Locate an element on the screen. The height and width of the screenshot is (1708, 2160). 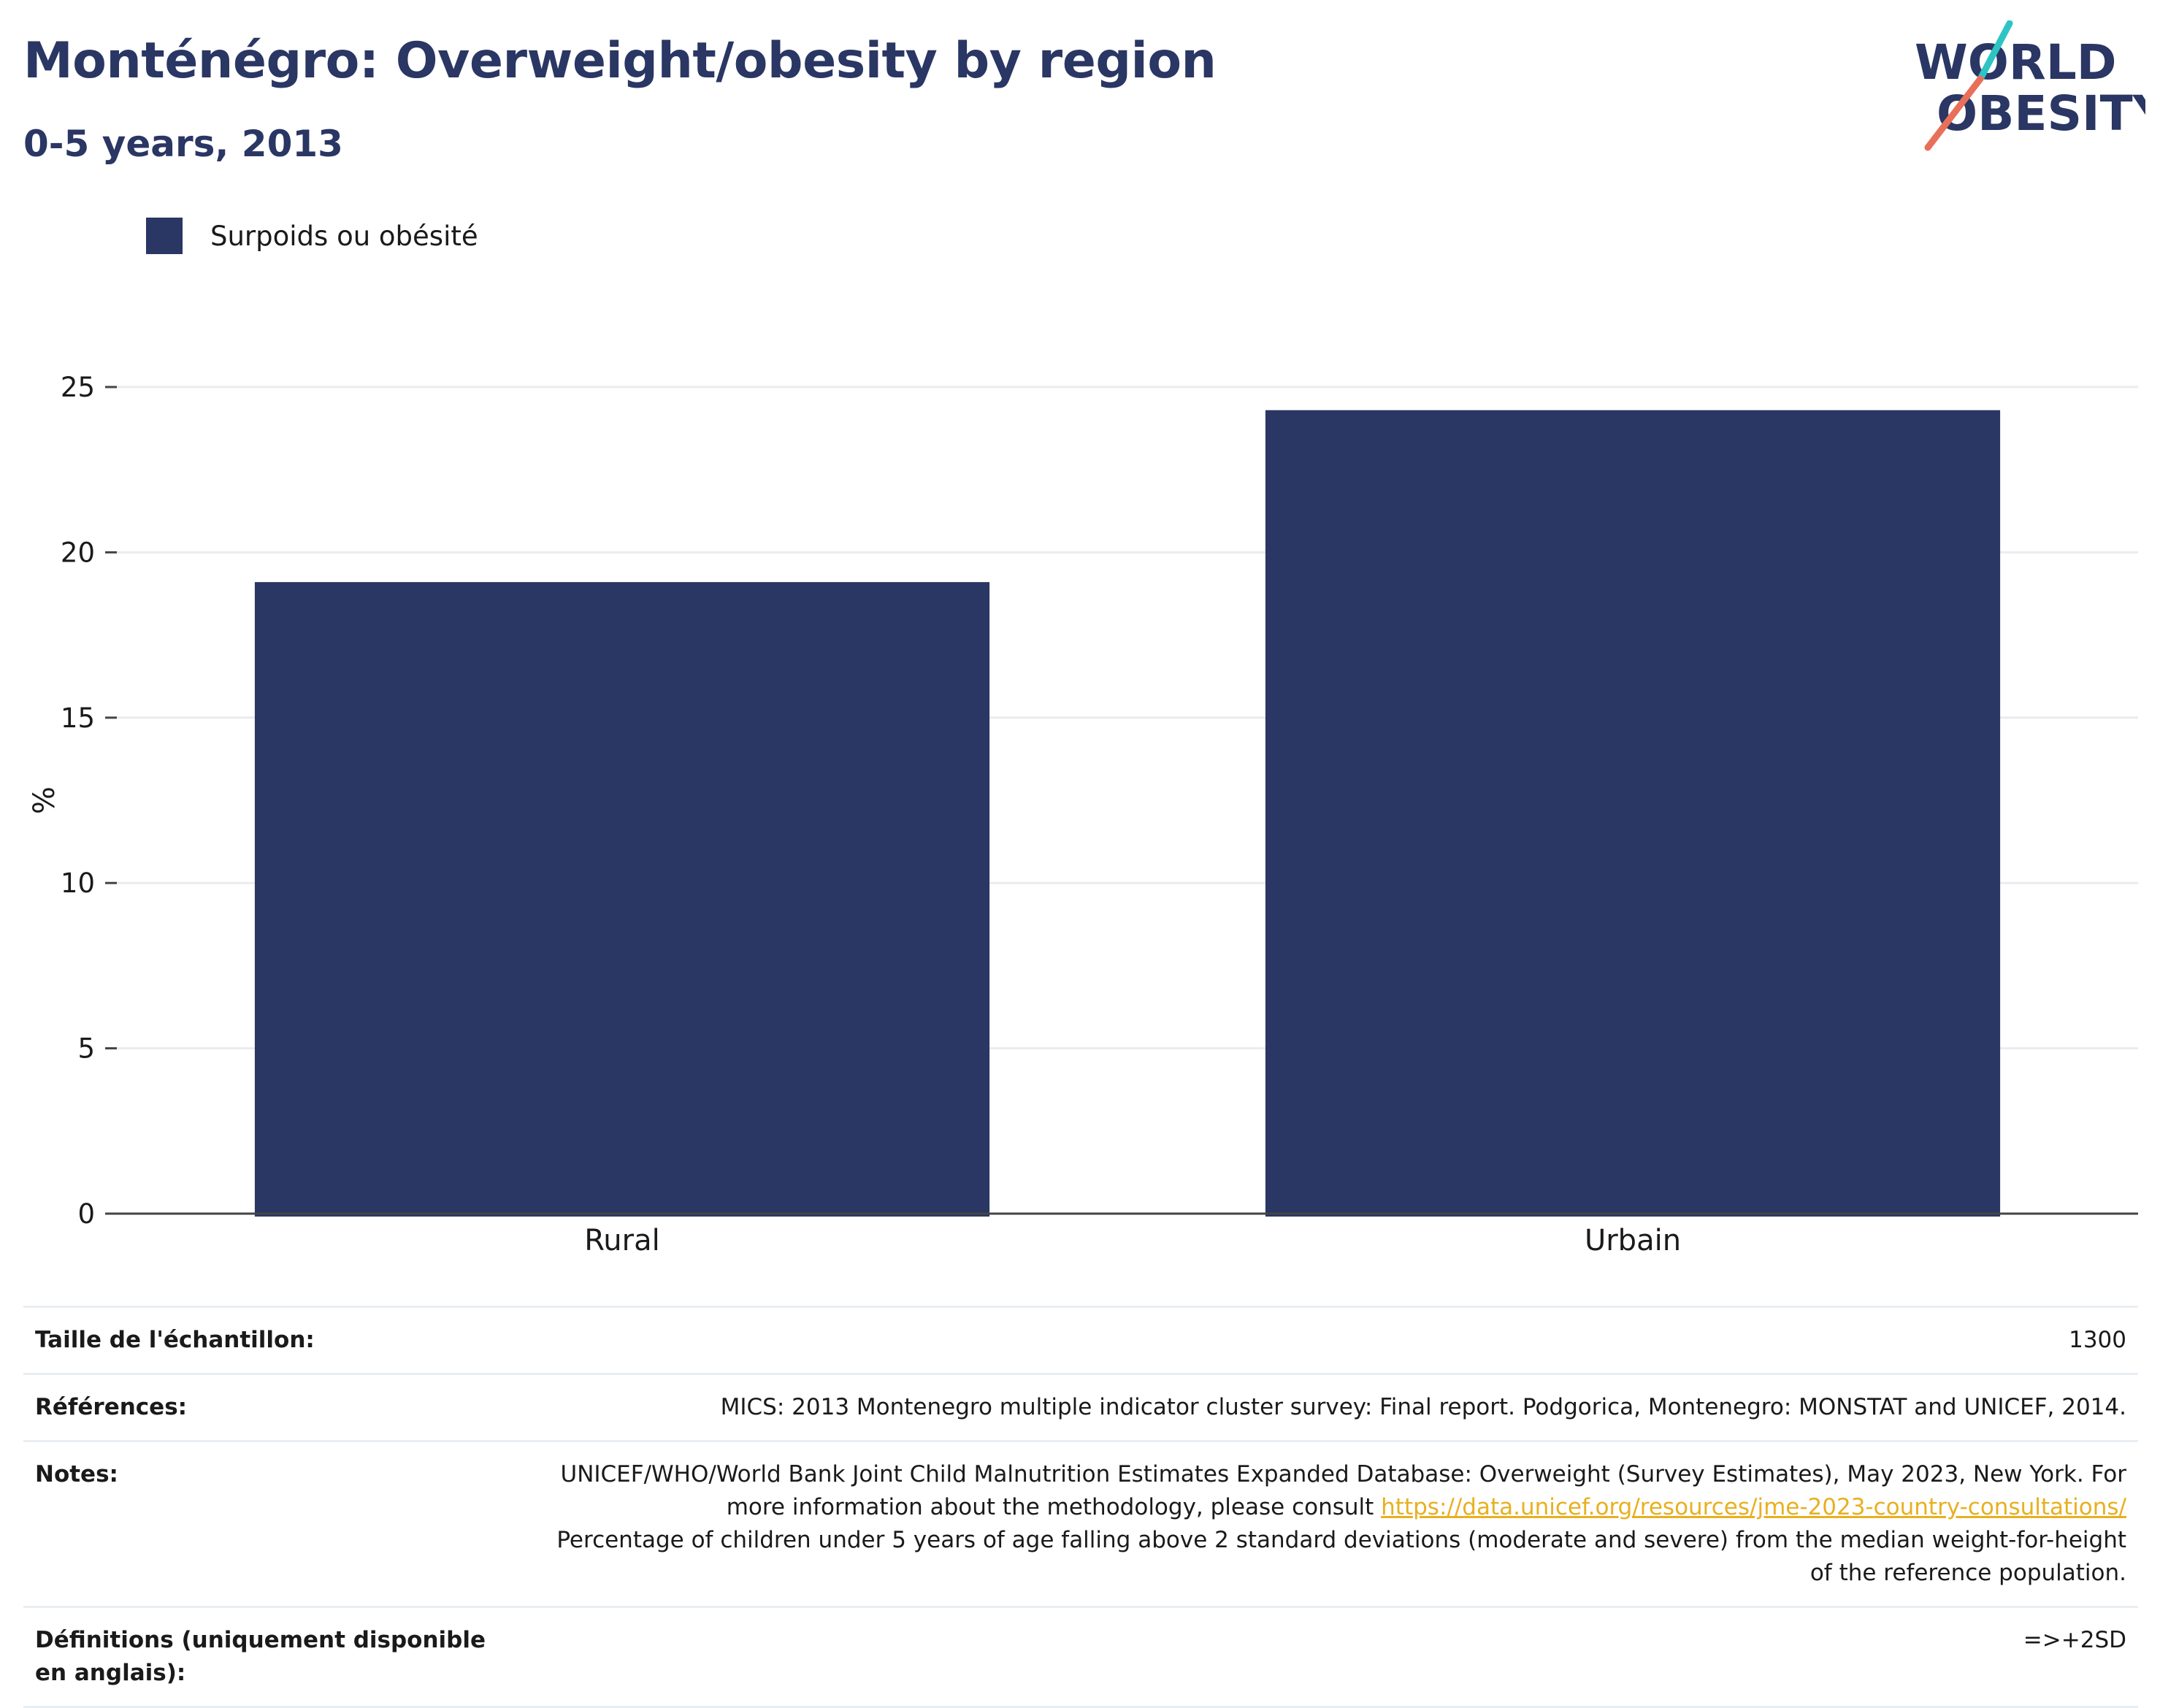
y-tick-label-25: 25 is located at coordinates (78, 387).